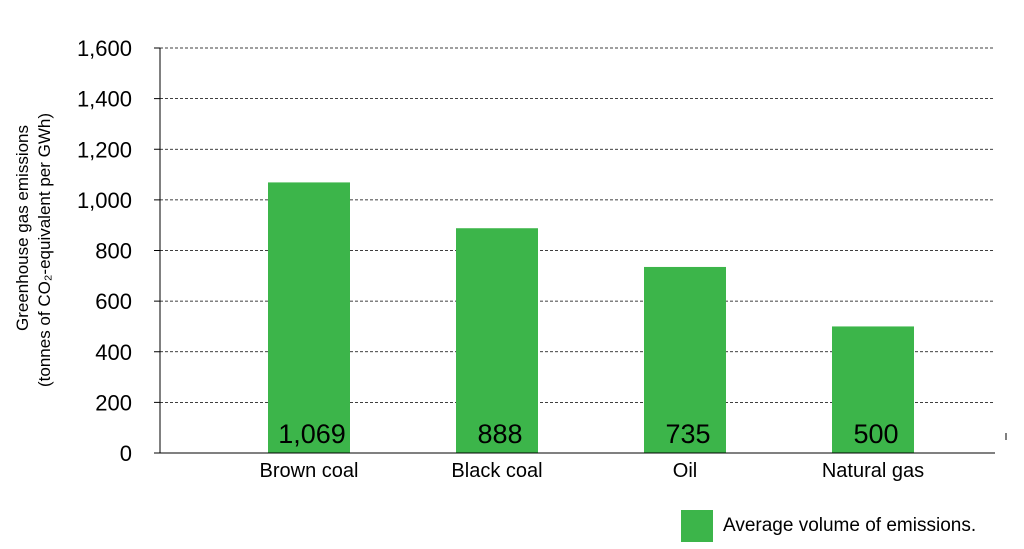  Describe the element at coordinates (104, 48) in the screenshot. I see `y-tick-label: 1,600` at that location.